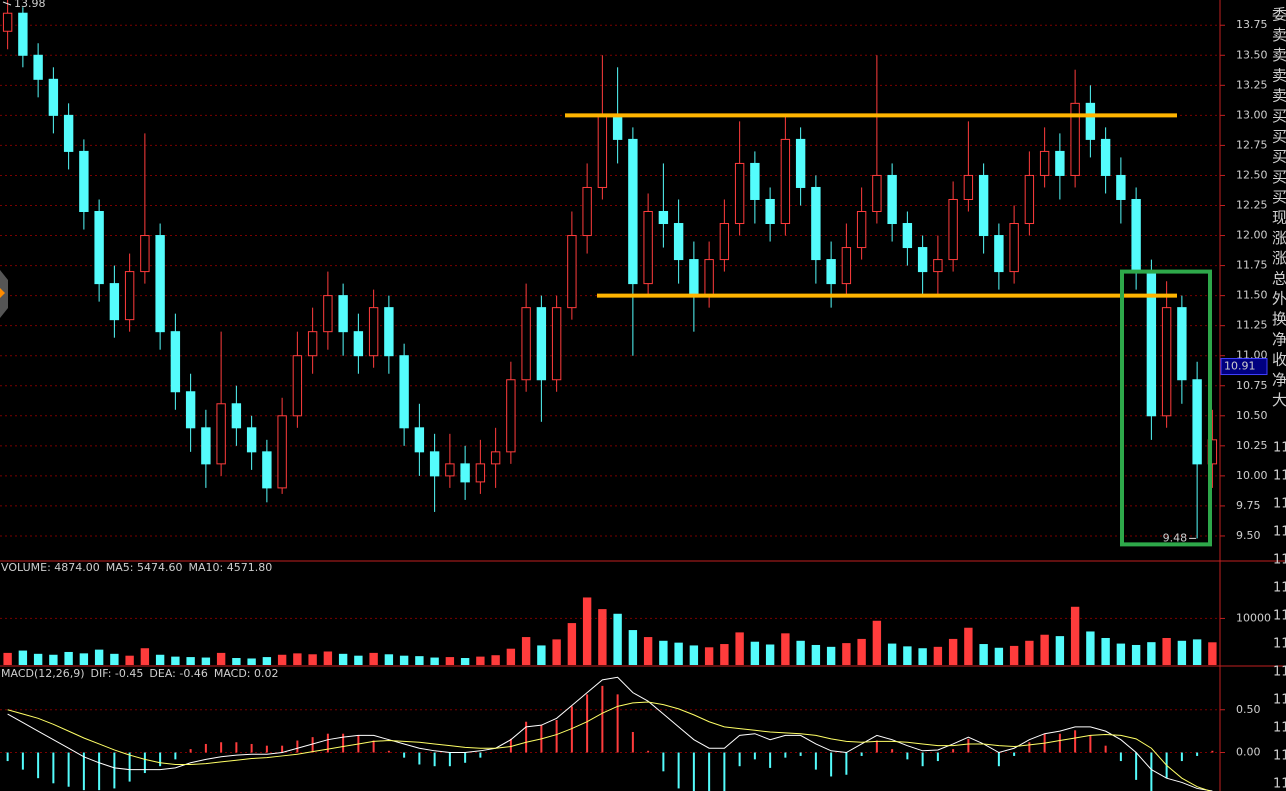  Describe the element at coordinates (1252, 204) in the screenshot. I see `y-tick-label: 12.25` at that location.